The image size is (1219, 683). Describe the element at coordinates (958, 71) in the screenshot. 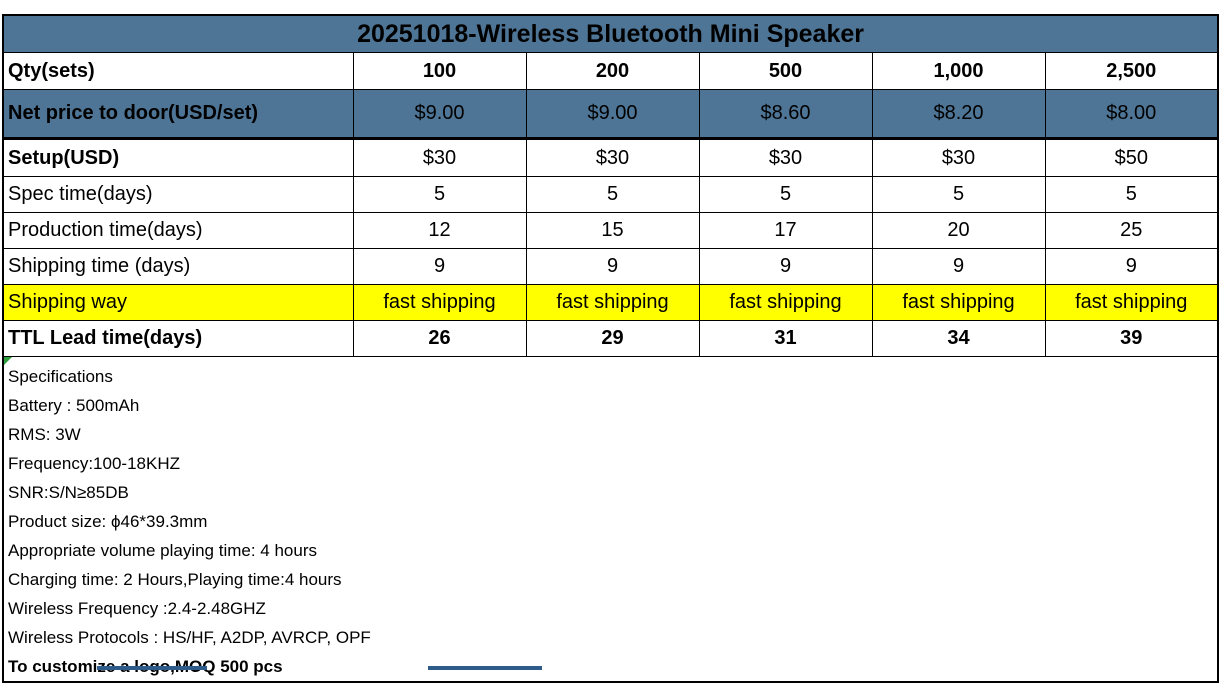

I see `qty-cell: 1,000` at that location.